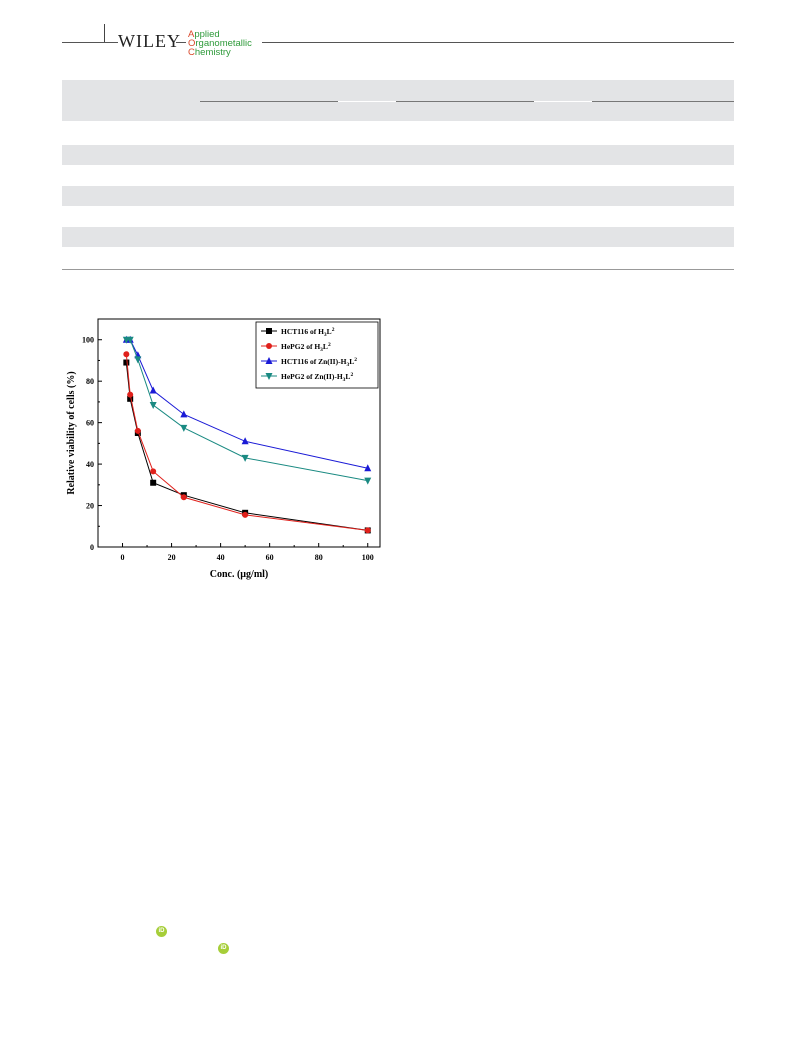  I want to click on table-header, so click(398, 100).